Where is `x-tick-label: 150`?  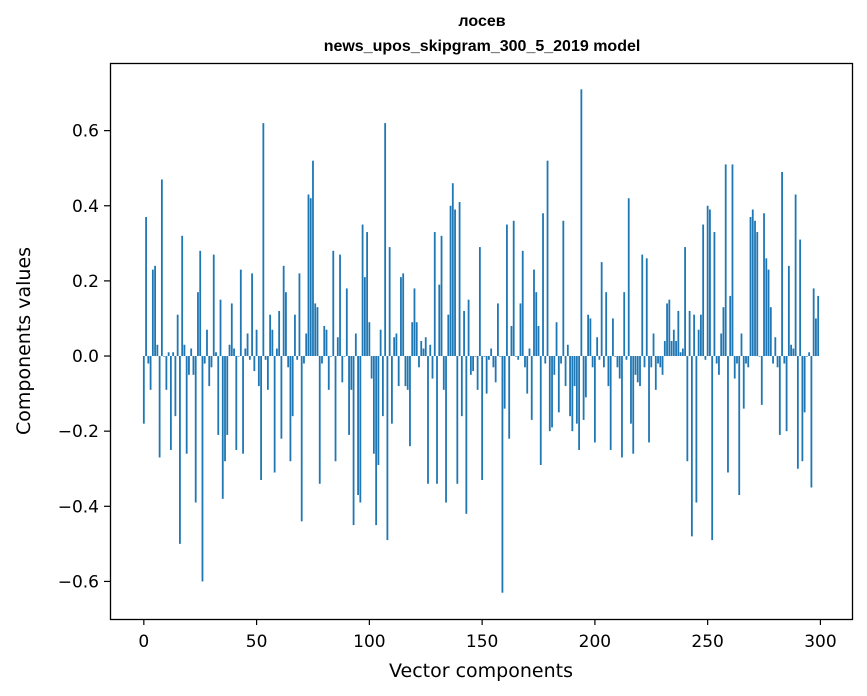
x-tick-label: 150 is located at coordinates (482, 642).